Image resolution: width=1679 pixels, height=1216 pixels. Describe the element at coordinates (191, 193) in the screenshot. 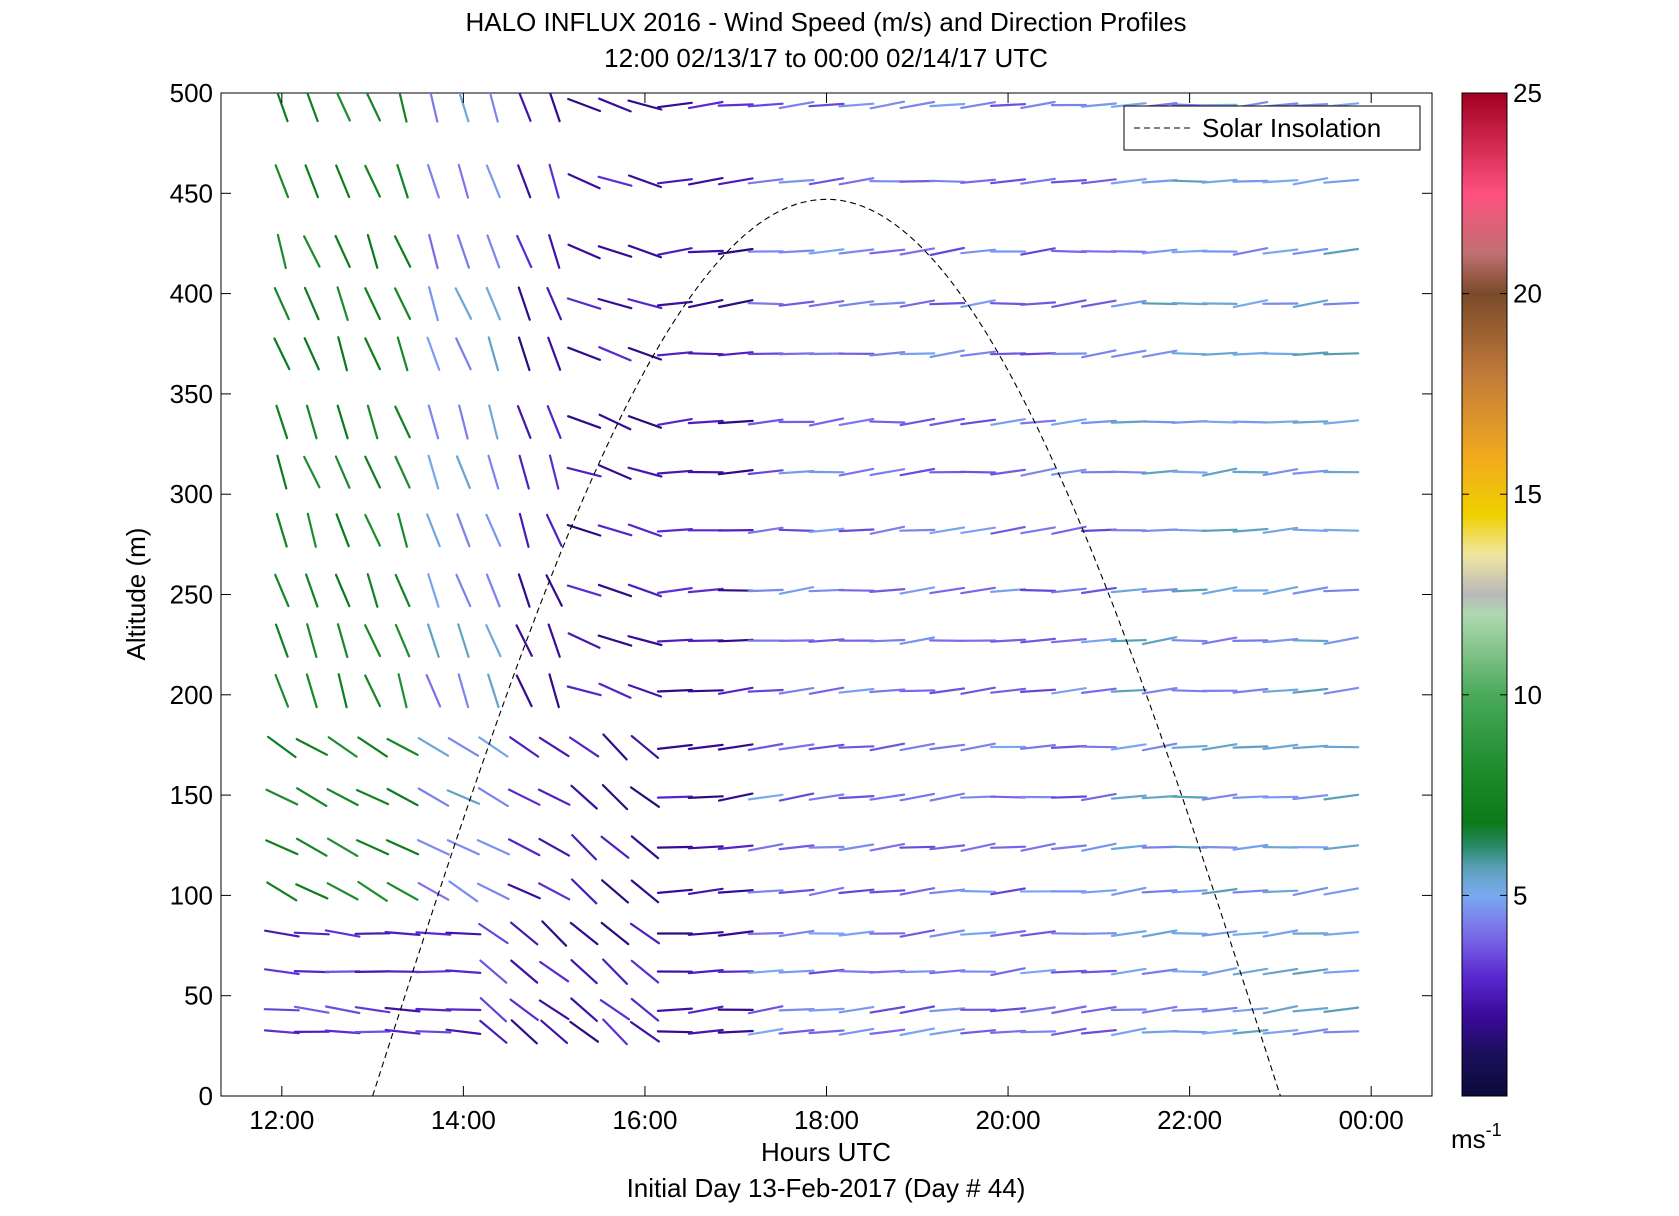

I see `y-tick-label: 450` at that location.